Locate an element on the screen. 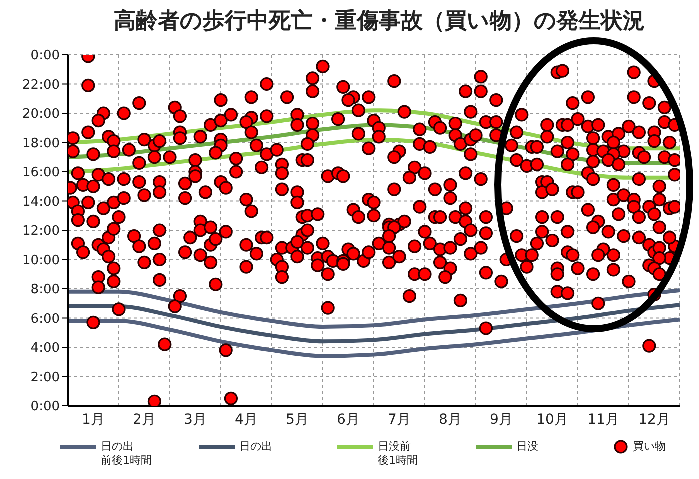 This screenshot has width=699, height=479. y-tick-label: 14:00 is located at coordinates (41, 202).